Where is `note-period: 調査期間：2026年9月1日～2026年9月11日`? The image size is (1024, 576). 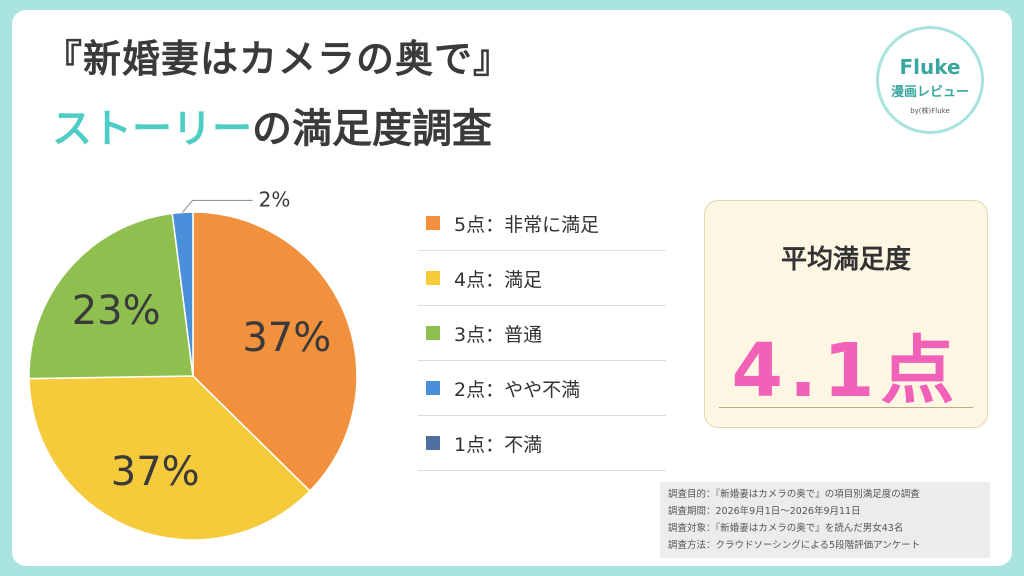 note-period: 調査期間：2026年9月1日～2026年9月11日 is located at coordinates (764, 511).